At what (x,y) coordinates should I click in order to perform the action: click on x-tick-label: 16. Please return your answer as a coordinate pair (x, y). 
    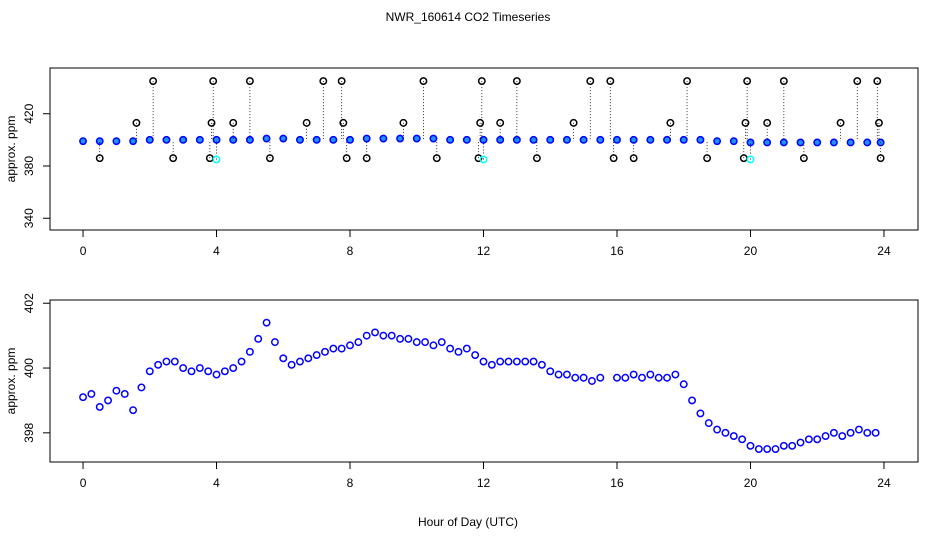
    Looking at the image, I should click on (617, 483).